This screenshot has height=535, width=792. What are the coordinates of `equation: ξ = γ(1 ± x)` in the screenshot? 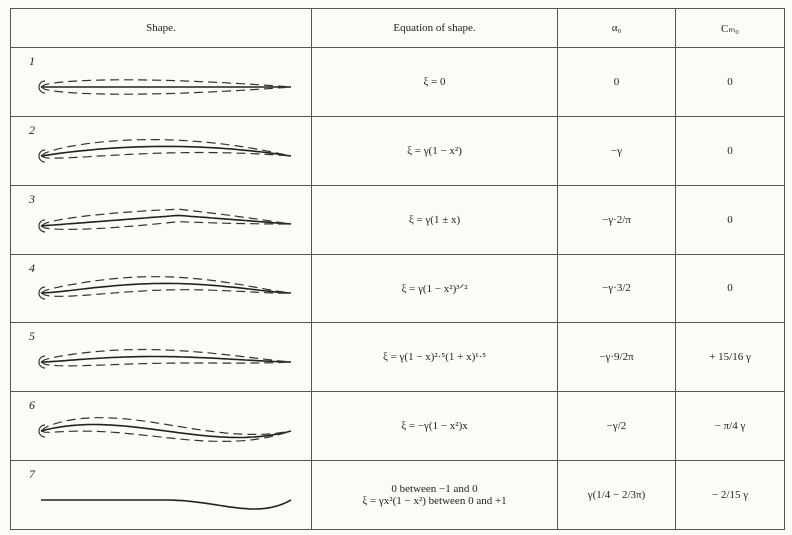 It's located at (434, 219).